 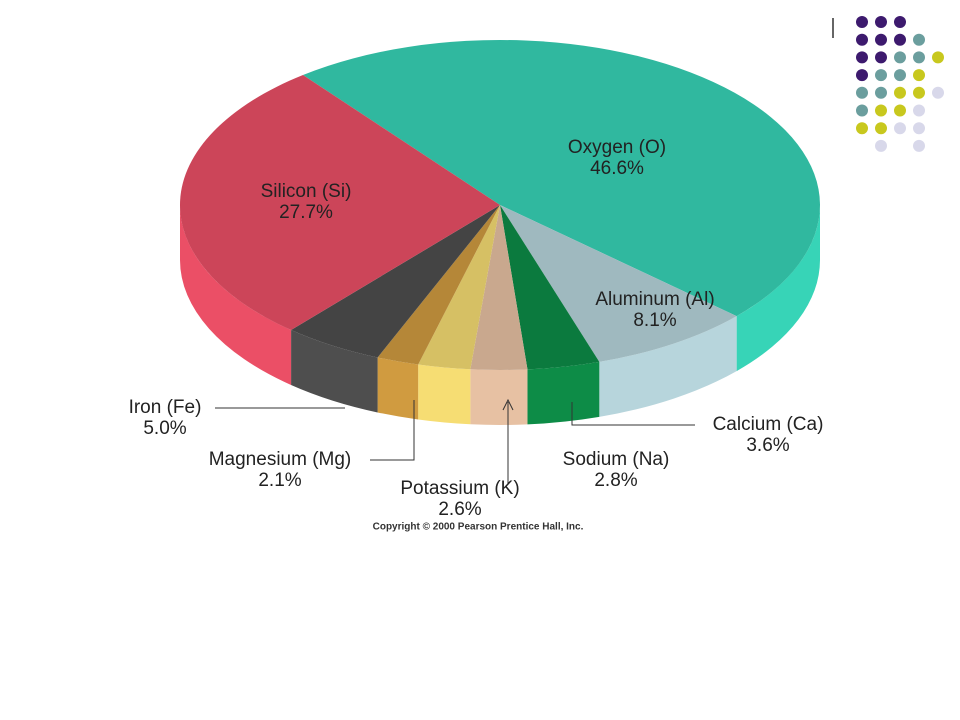 I want to click on value-label: 2.1%, so click(x=279, y=480).